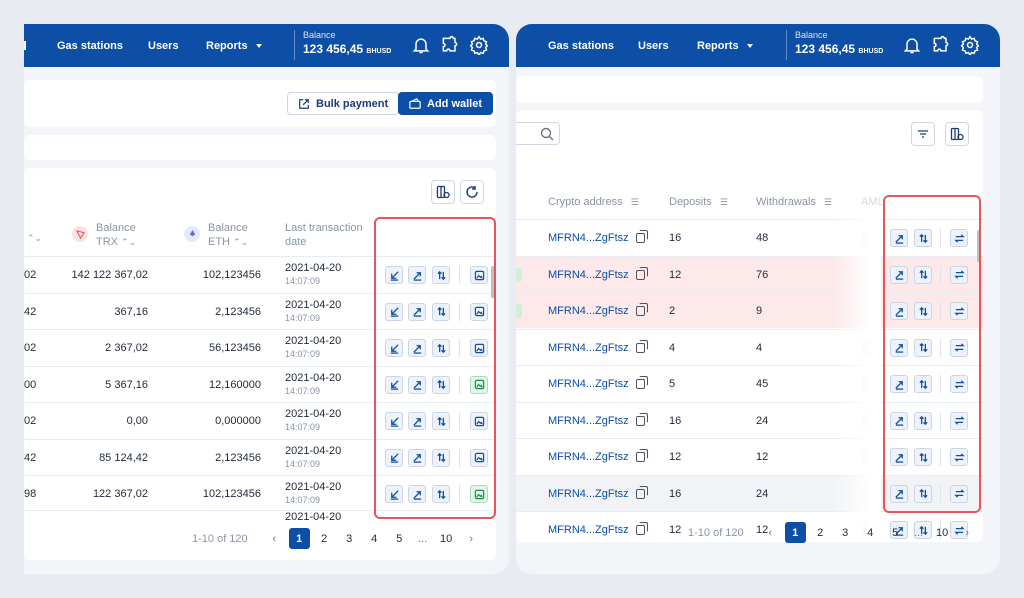 Image resolution: width=1024 pixels, height=598 pixels. What do you see at coordinates (872, 202) in the screenshot?
I see `header-aml: AML` at bounding box center [872, 202].